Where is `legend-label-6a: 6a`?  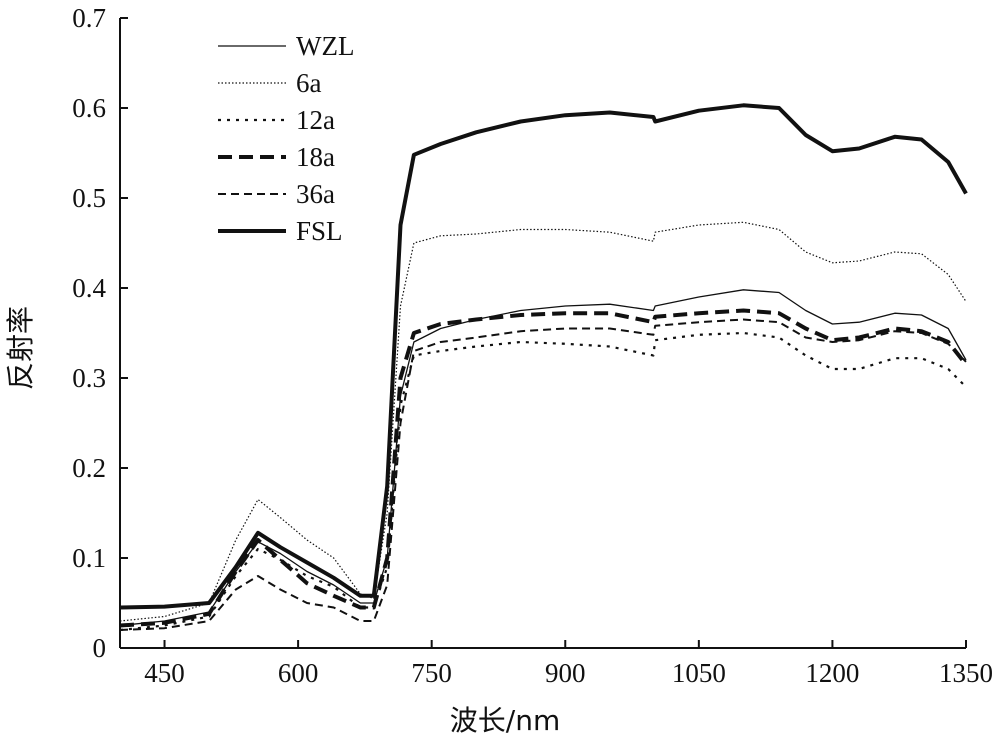 legend-label-6a: 6a is located at coordinates (309, 83).